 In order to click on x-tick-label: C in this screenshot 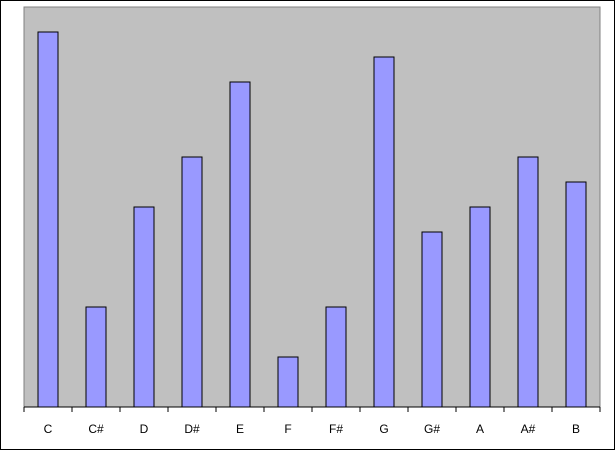, I will do `click(48, 429)`.